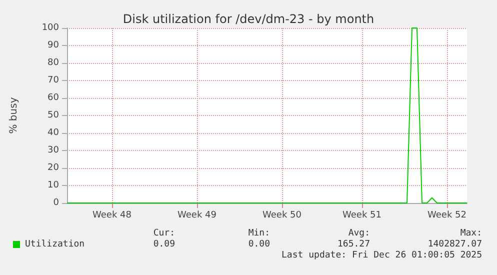 The width and height of the screenshot is (497, 275). I want to click on text: 165.27, so click(353, 245).